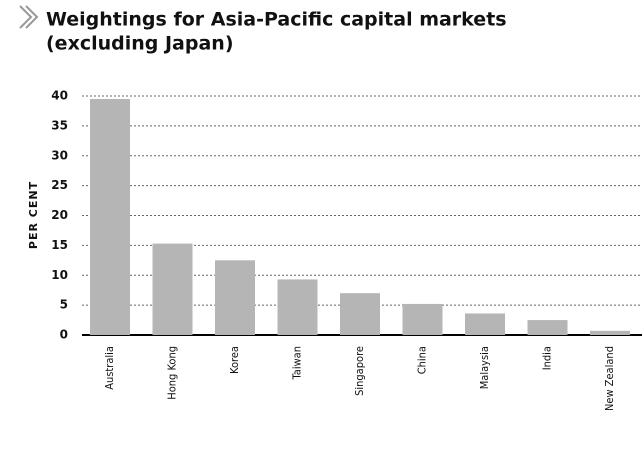  I want to click on y-tick-label: 40, so click(59, 96).